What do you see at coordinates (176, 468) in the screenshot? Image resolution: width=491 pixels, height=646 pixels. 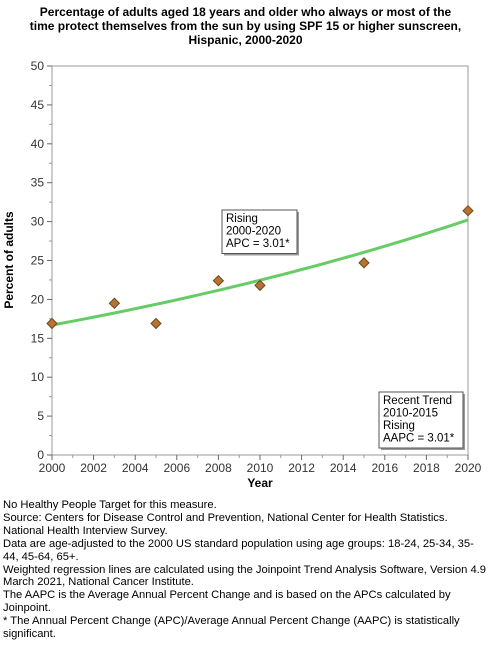 I see `x-tick-label: 2006` at bounding box center [176, 468].